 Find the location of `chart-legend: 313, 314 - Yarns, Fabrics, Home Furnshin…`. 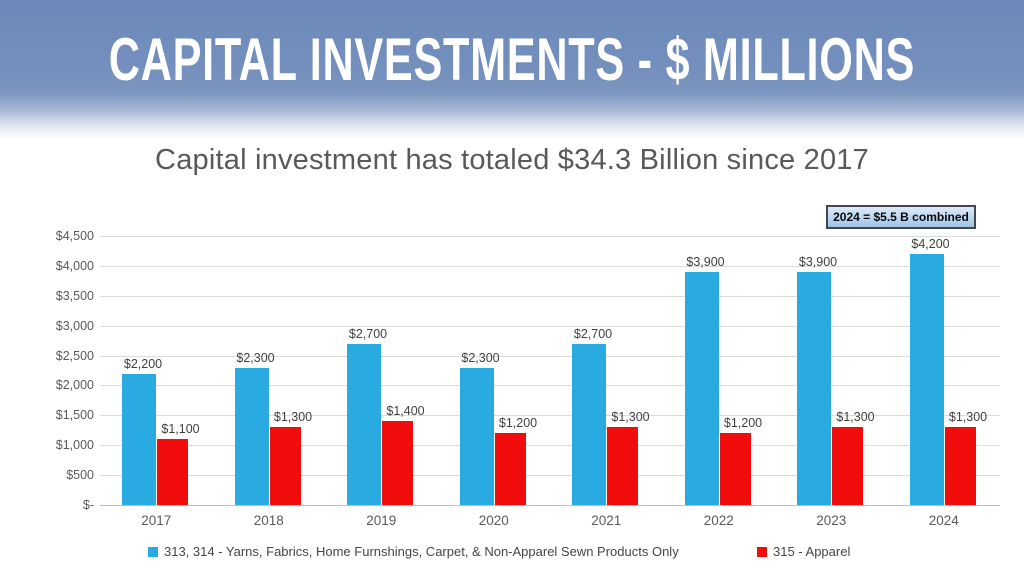

chart-legend: 313, 314 - Yarns, Fabrics, Home Furnshin… is located at coordinates (512, 554).